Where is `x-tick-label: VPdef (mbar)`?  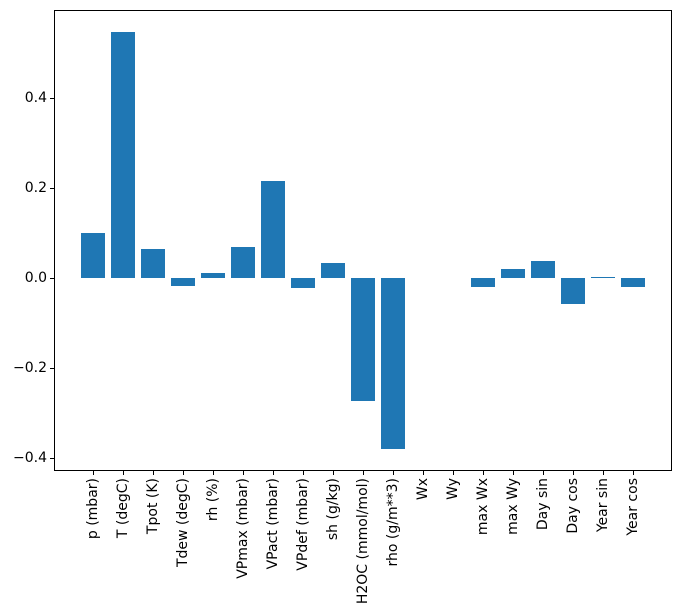
x-tick-label: VPdef (mbar) is located at coordinates (303, 524).